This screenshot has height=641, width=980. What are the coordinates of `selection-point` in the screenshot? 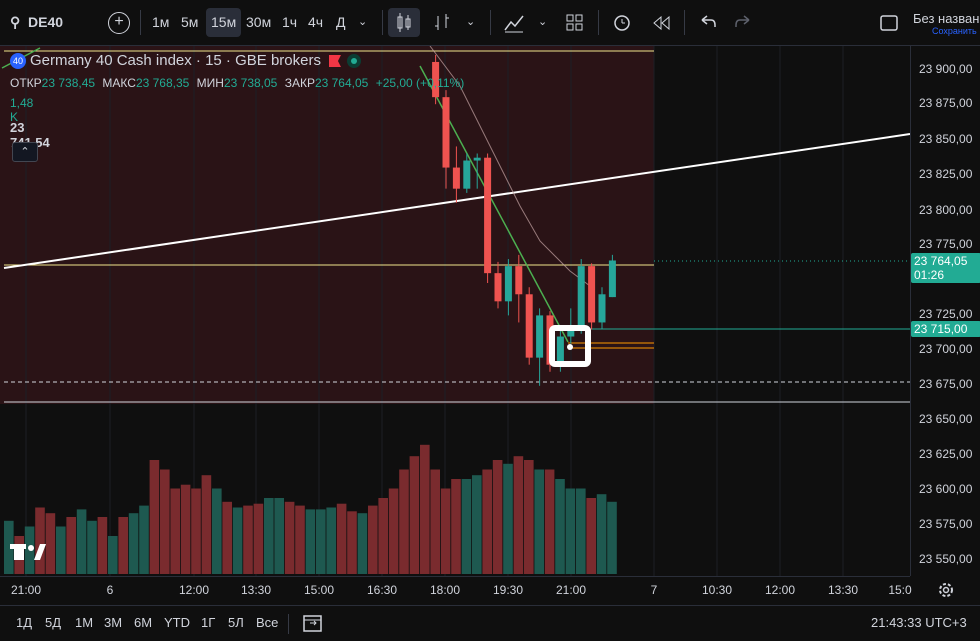 It's located at (570, 347).